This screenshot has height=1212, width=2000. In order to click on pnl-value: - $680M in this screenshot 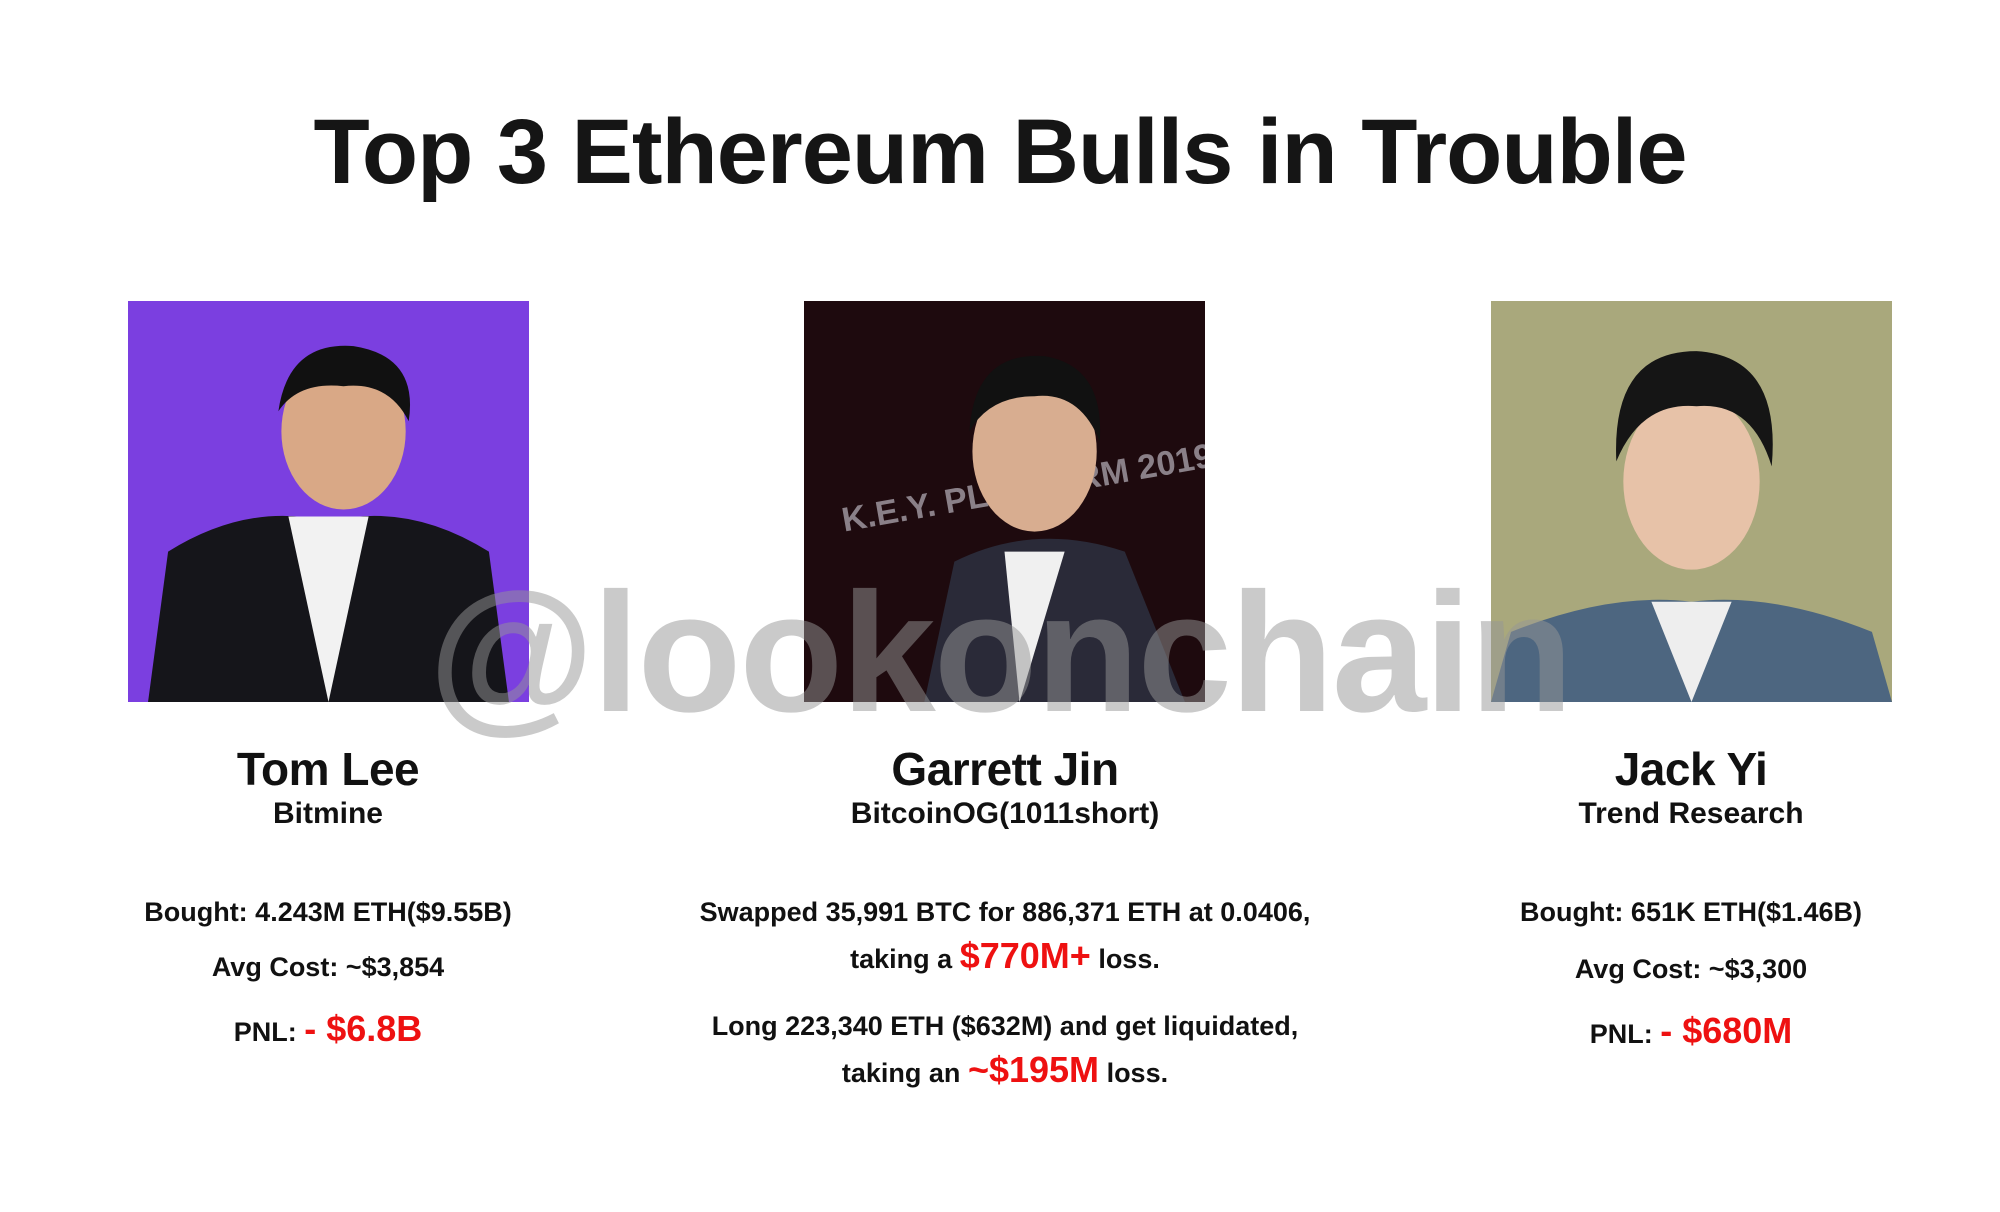, I will do `click(1726, 1030)`.